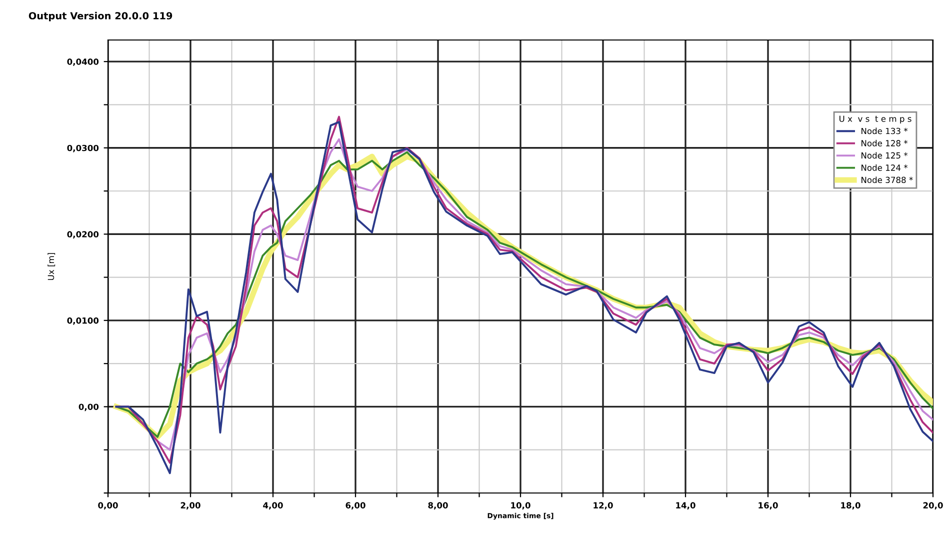  Describe the element at coordinates (686, 506) in the screenshot. I see `x-tick-label: 14,0` at that location.